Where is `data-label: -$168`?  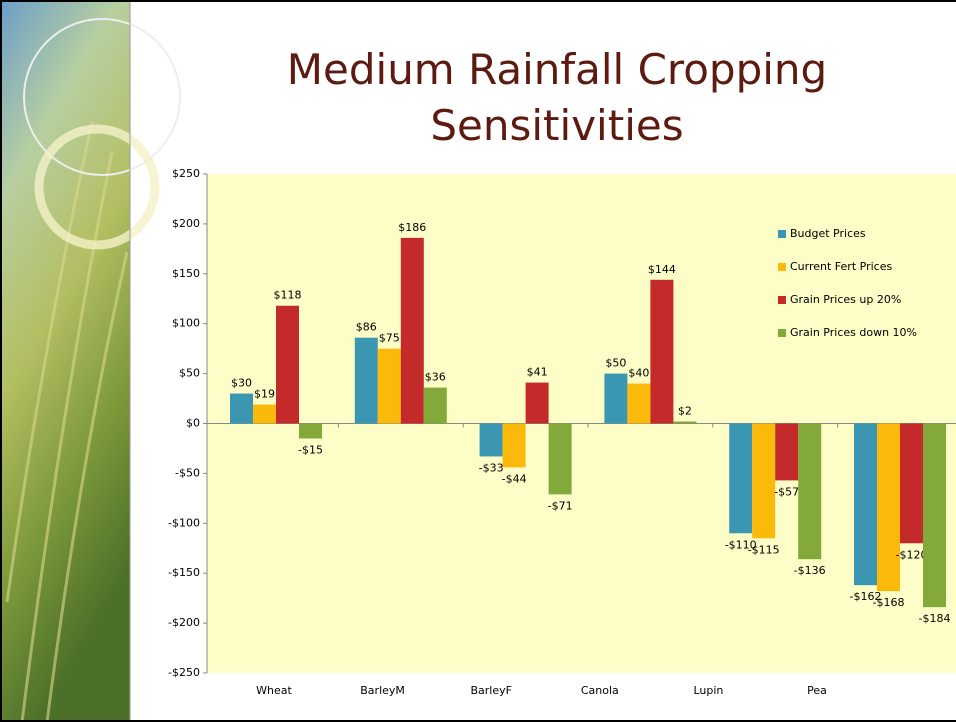 data-label: -$168 is located at coordinates (889, 602).